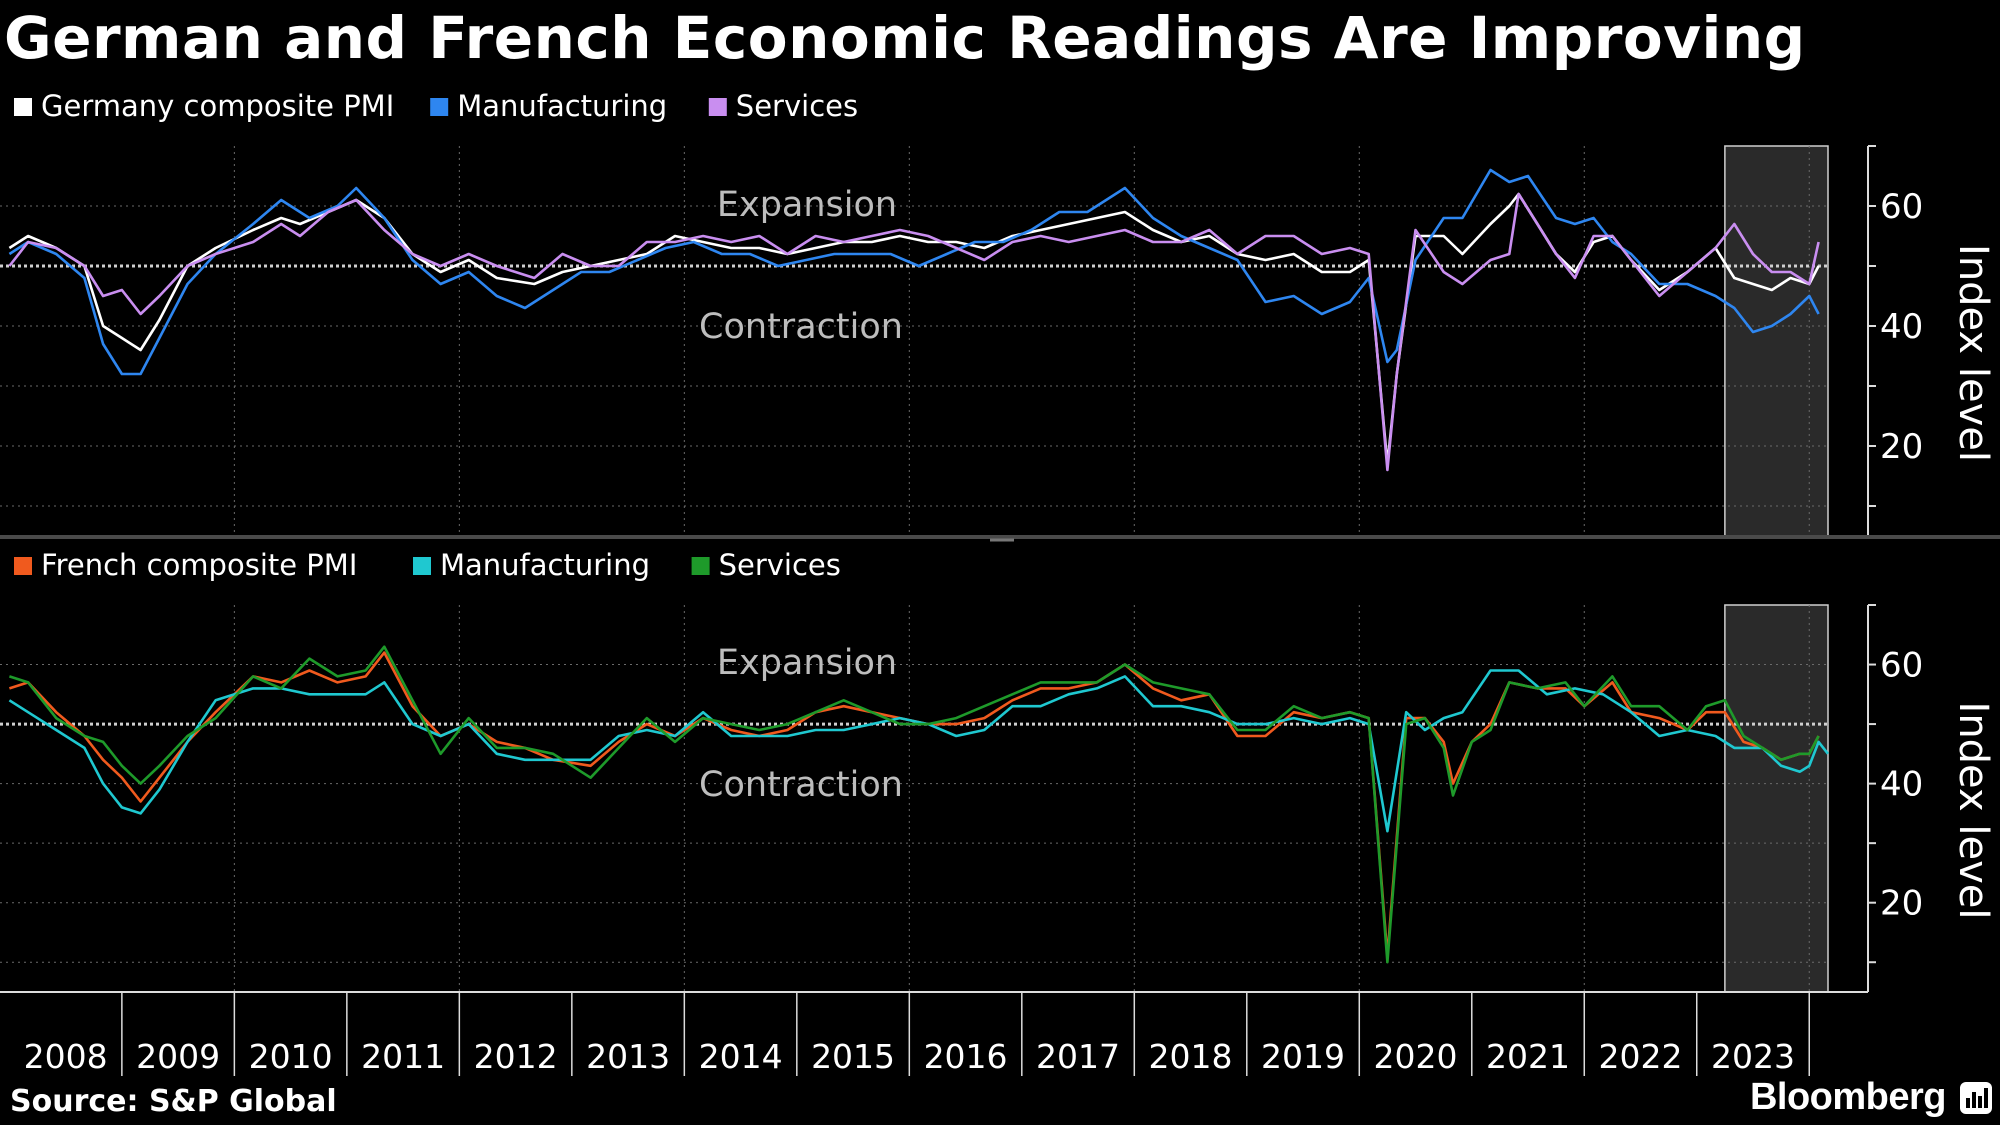 This screenshot has width=2000, height=1125. What do you see at coordinates (1078, 1056) in the screenshot?
I see `x-tick-label: 2017` at bounding box center [1078, 1056].